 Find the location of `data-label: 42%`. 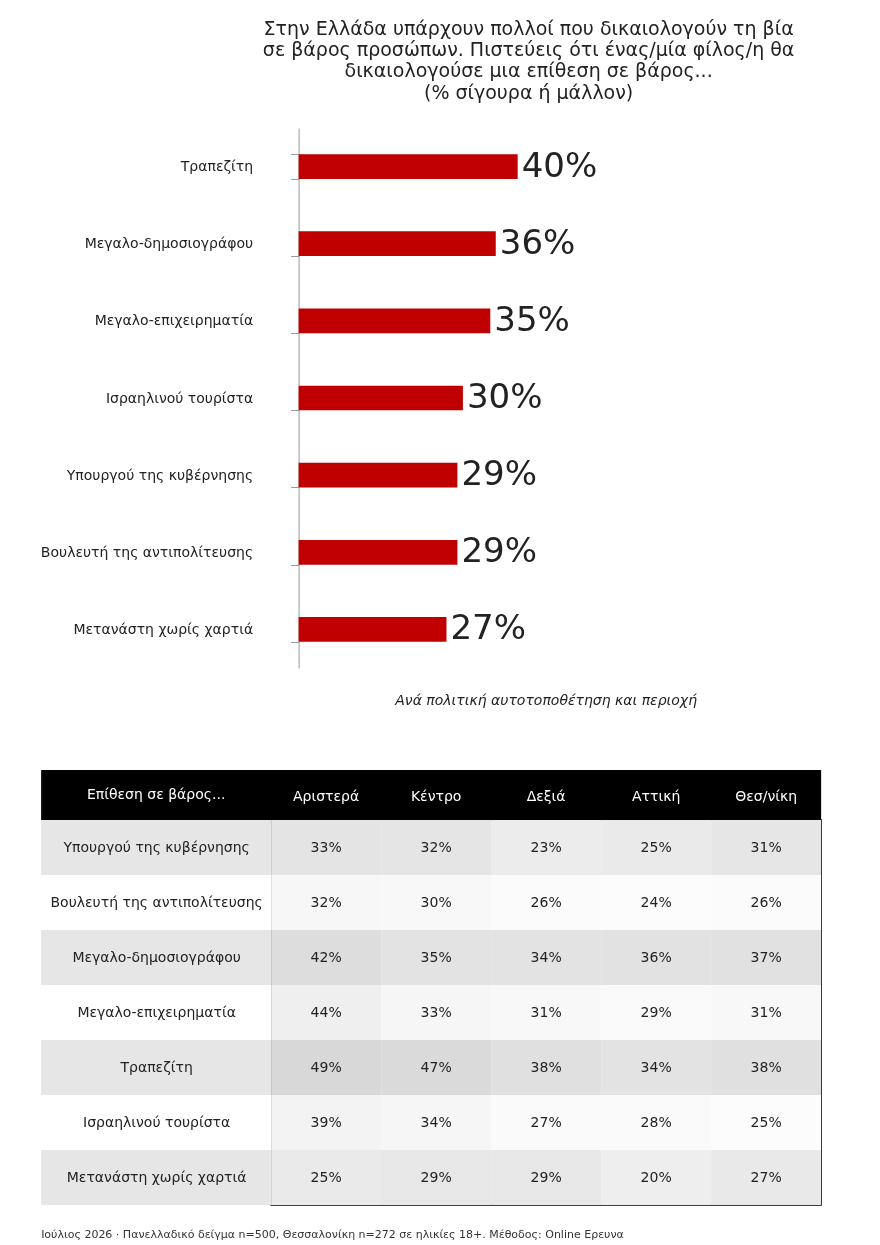

data-label: 42% is located at coordinates (326, 956).